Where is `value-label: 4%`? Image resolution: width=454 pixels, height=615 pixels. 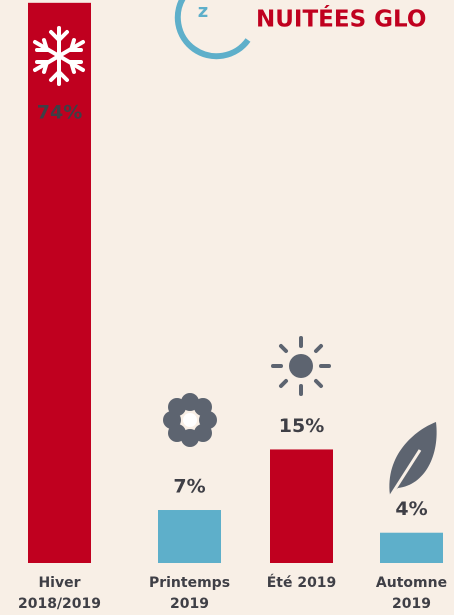
value-label: 4% is located at coordinates (411, 509).